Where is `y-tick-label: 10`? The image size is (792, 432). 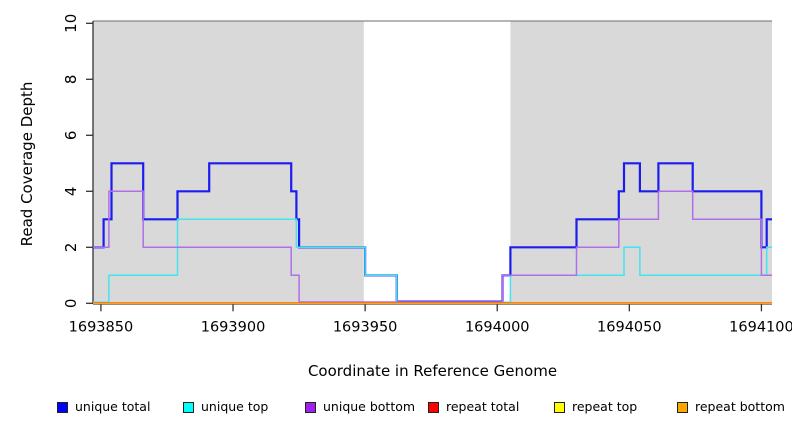
y-tick-label: 10 is located at coordinates (71, 23).